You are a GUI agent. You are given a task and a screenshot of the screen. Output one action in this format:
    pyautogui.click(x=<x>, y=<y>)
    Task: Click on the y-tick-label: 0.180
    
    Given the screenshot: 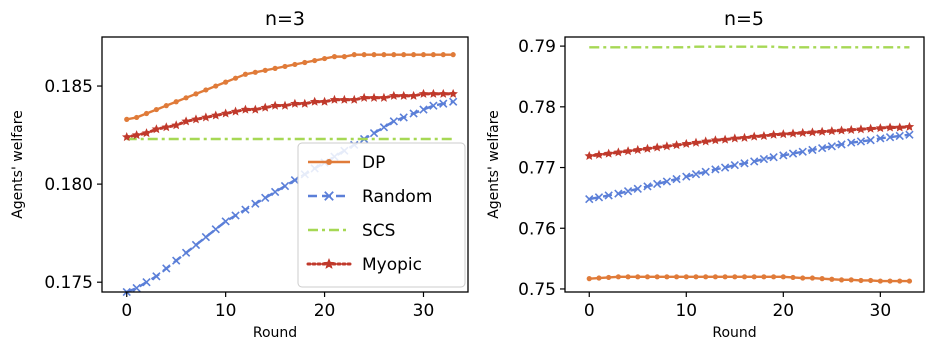 What is the action you would take?
    pyautogui.click(x=68, y=185)
    